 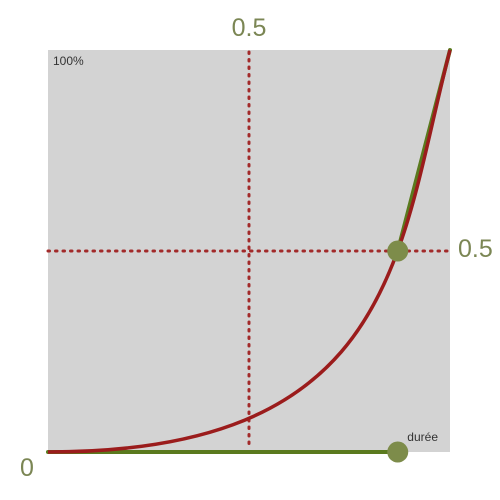 What do you see at coordinates (397, 251) in the screenshot?
I see `end-control-point` at bounding box center [397, 251].